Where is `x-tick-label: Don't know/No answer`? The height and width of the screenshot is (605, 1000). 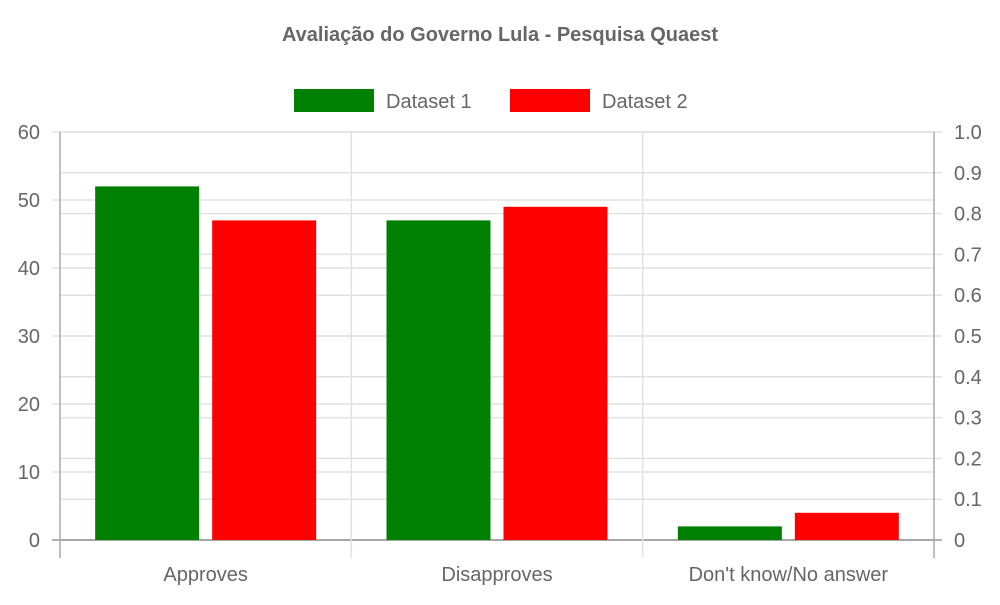 x-tick-label: Don't know/No answer is located at coordinates (789, 575).